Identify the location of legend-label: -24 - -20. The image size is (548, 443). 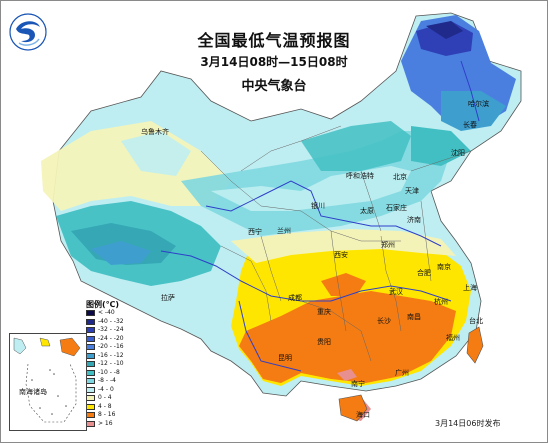
(111, 338).